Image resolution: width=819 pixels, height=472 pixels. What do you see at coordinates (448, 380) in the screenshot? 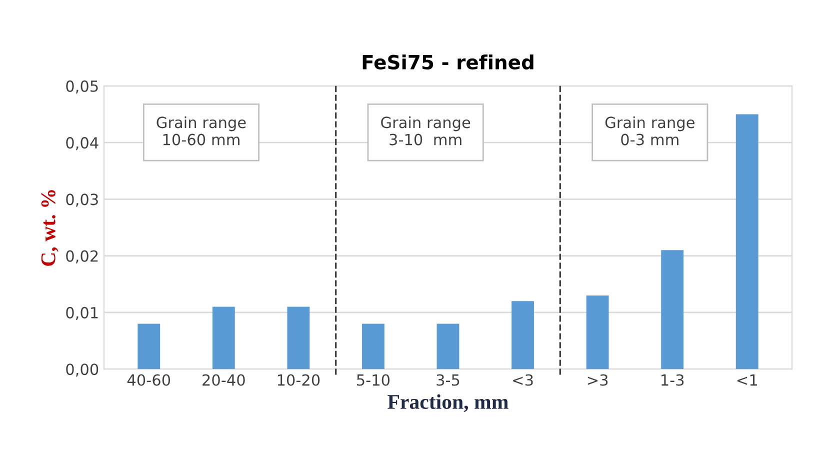
I see `x-tick-label: 3-5` at bounding box center [448, 380].